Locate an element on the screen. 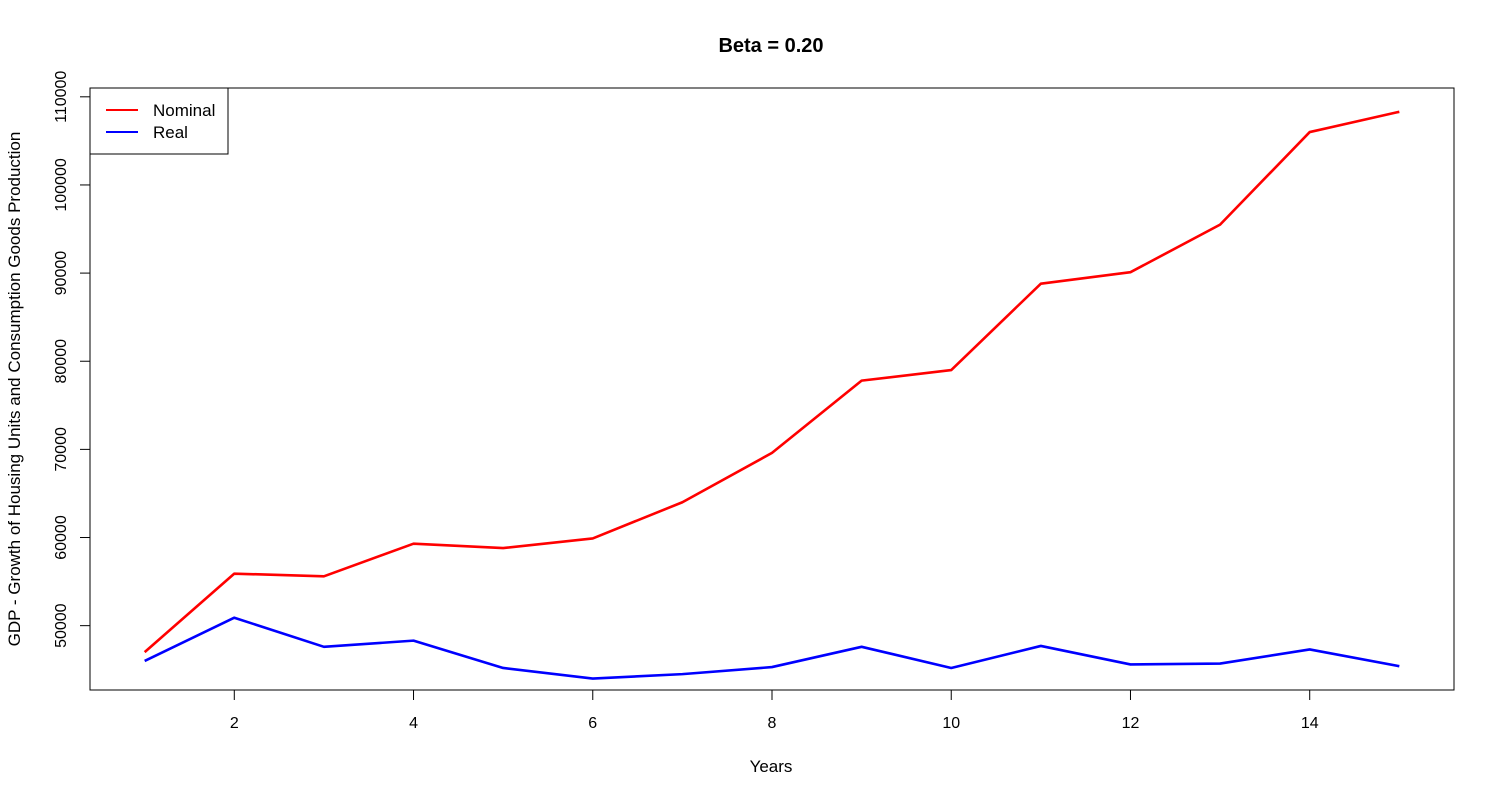  x-axis: 2 4 6 8 10 12 14 is located at coordinates (774, 711).